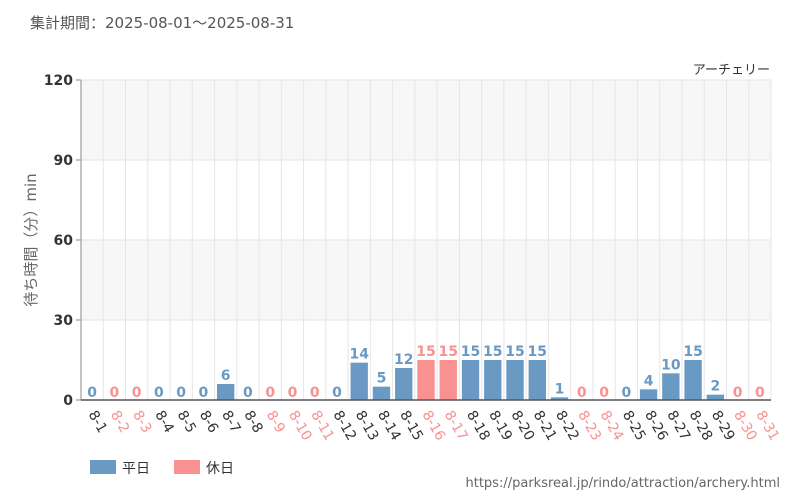  What do you see at coordinates (230, 422) in the screenshot?
I see `x-tick-label: 8-7` at bounding box center [230, 422].